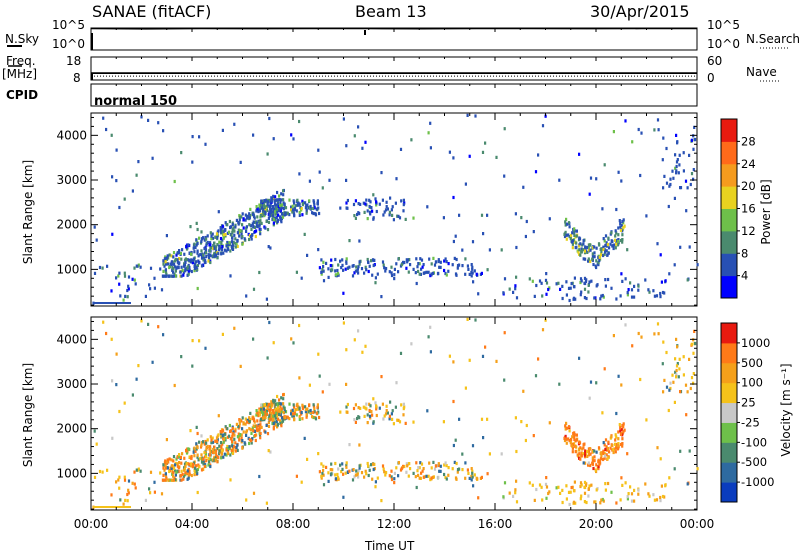  What do you see at coordinates (91, 524) in the screenshot?
I see `x-tick-label: 00:00` at bounding box center [91, 524].